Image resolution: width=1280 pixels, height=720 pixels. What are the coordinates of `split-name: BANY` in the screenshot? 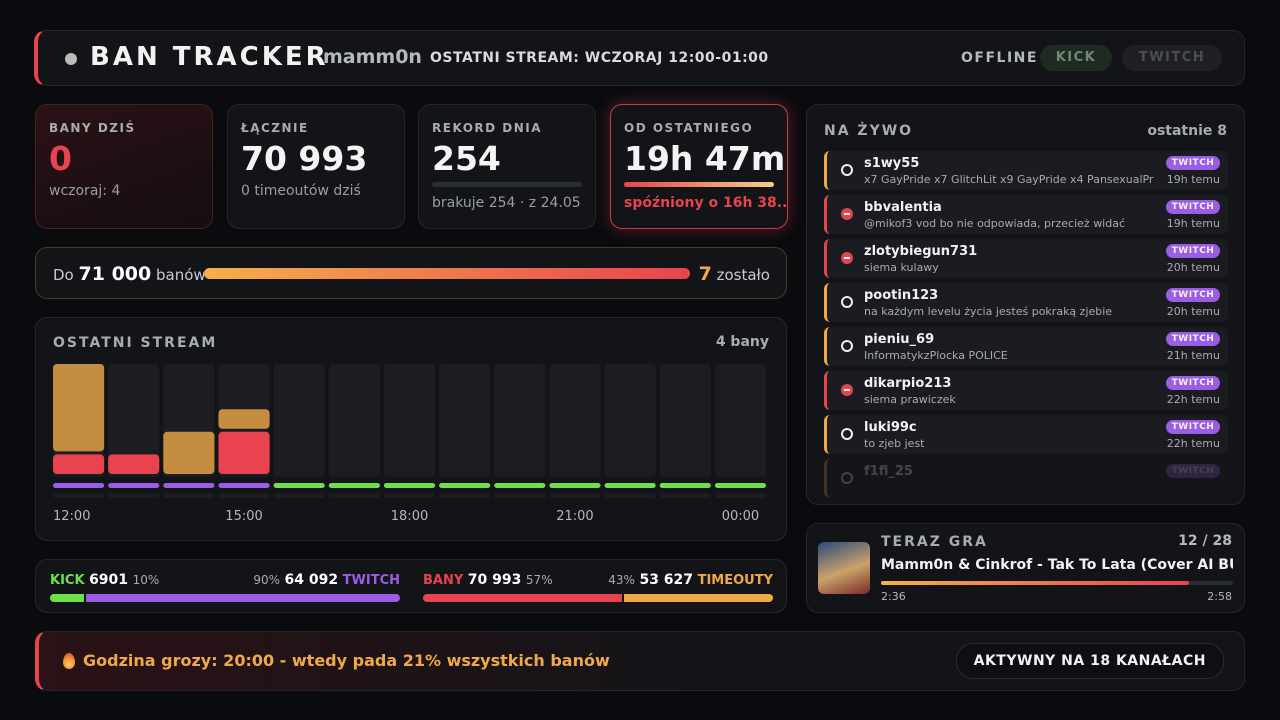 It's located at (443, 580).